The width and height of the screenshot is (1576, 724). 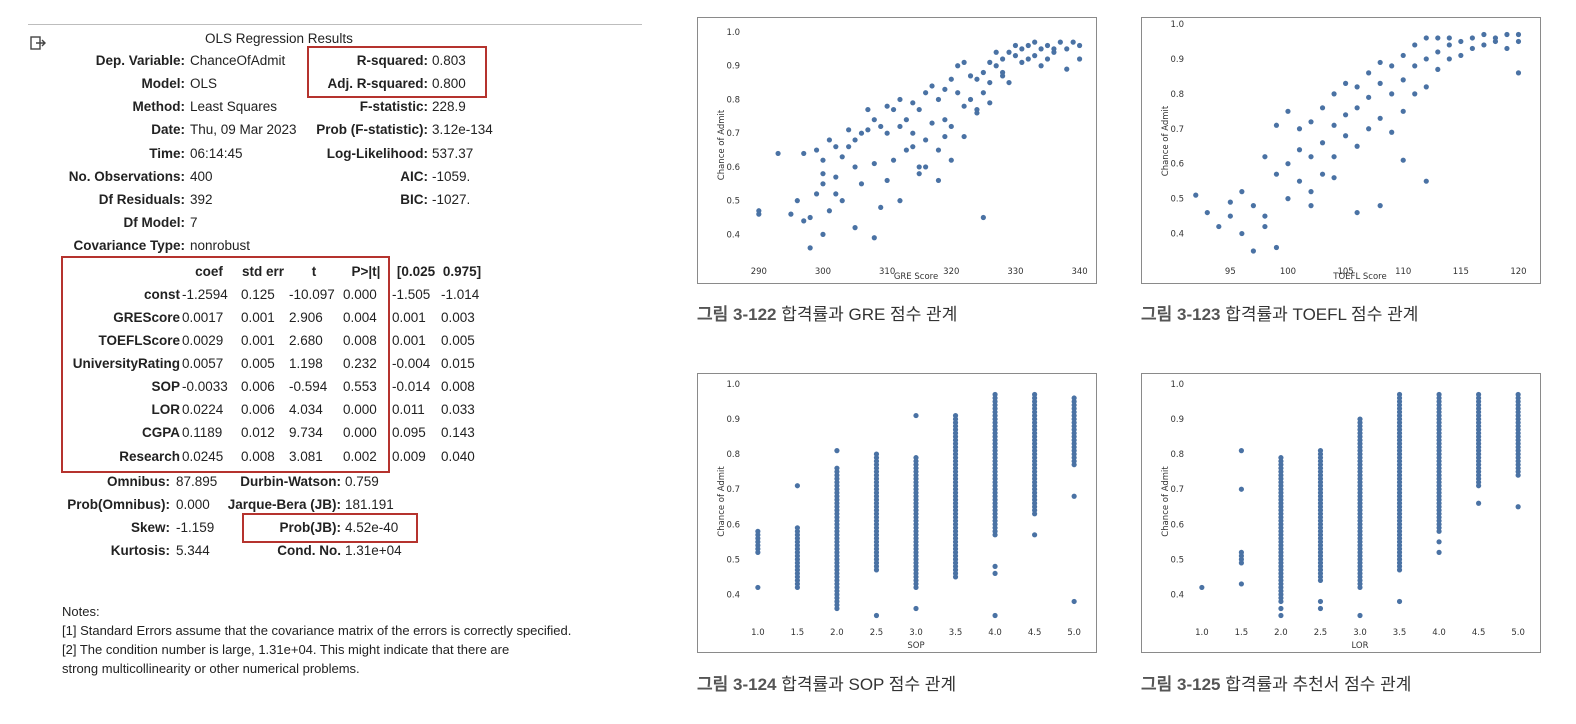 What do you see at coordinates (81, 611) in the screenshot?
I see `notes-line: Notes:` at bounding box center [81, 611].